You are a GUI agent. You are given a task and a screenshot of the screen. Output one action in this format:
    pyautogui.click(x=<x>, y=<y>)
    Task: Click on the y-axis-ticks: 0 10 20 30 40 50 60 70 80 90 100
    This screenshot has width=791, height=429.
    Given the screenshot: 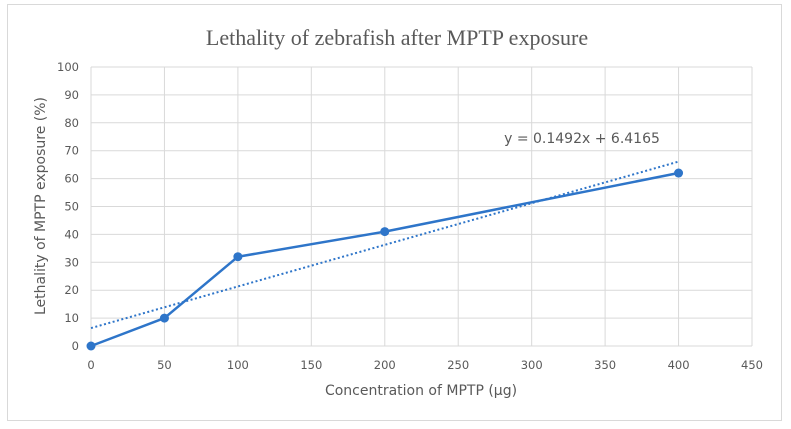 What is the action you would take?
    pyautogui.click(x=68, y=206)
    